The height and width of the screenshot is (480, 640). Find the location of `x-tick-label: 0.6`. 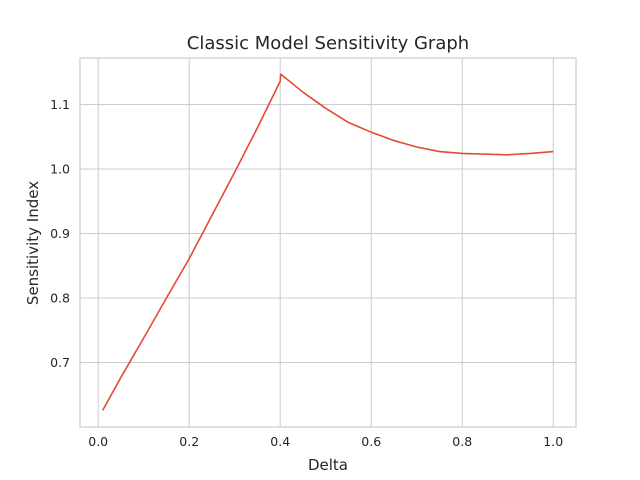

x-tick-label: 0.6 is located at coordinates (371, 441).